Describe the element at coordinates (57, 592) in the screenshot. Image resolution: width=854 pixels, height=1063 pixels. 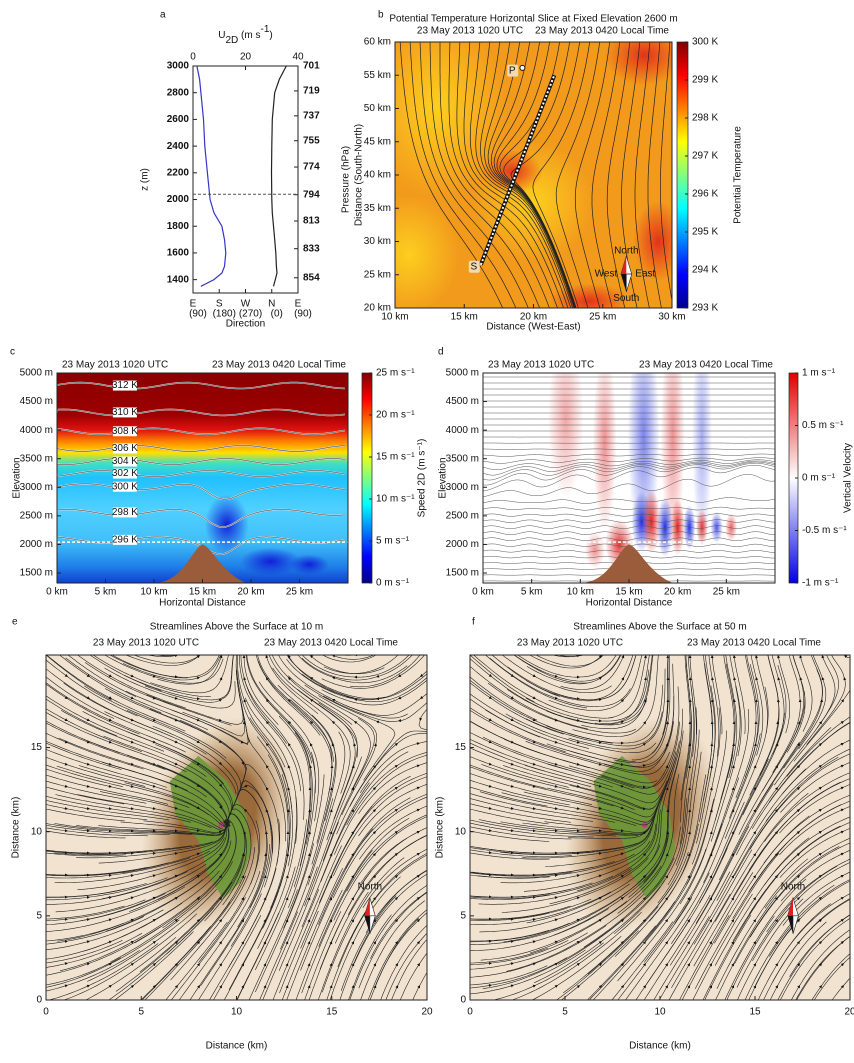
I see `x-tick-label: 0 km` at that location.